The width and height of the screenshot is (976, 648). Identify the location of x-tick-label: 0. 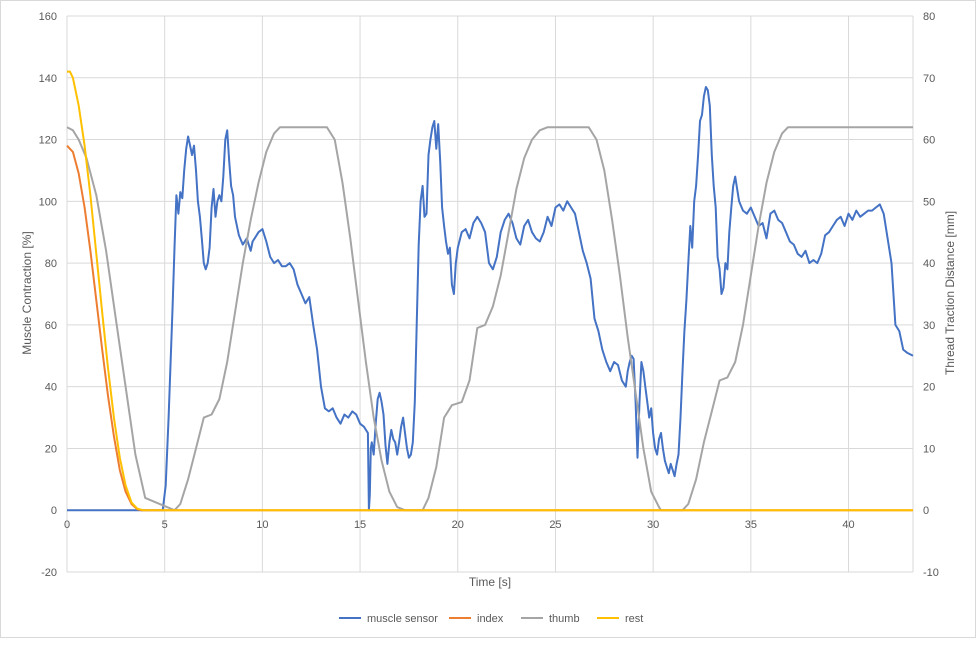
(67, 525).